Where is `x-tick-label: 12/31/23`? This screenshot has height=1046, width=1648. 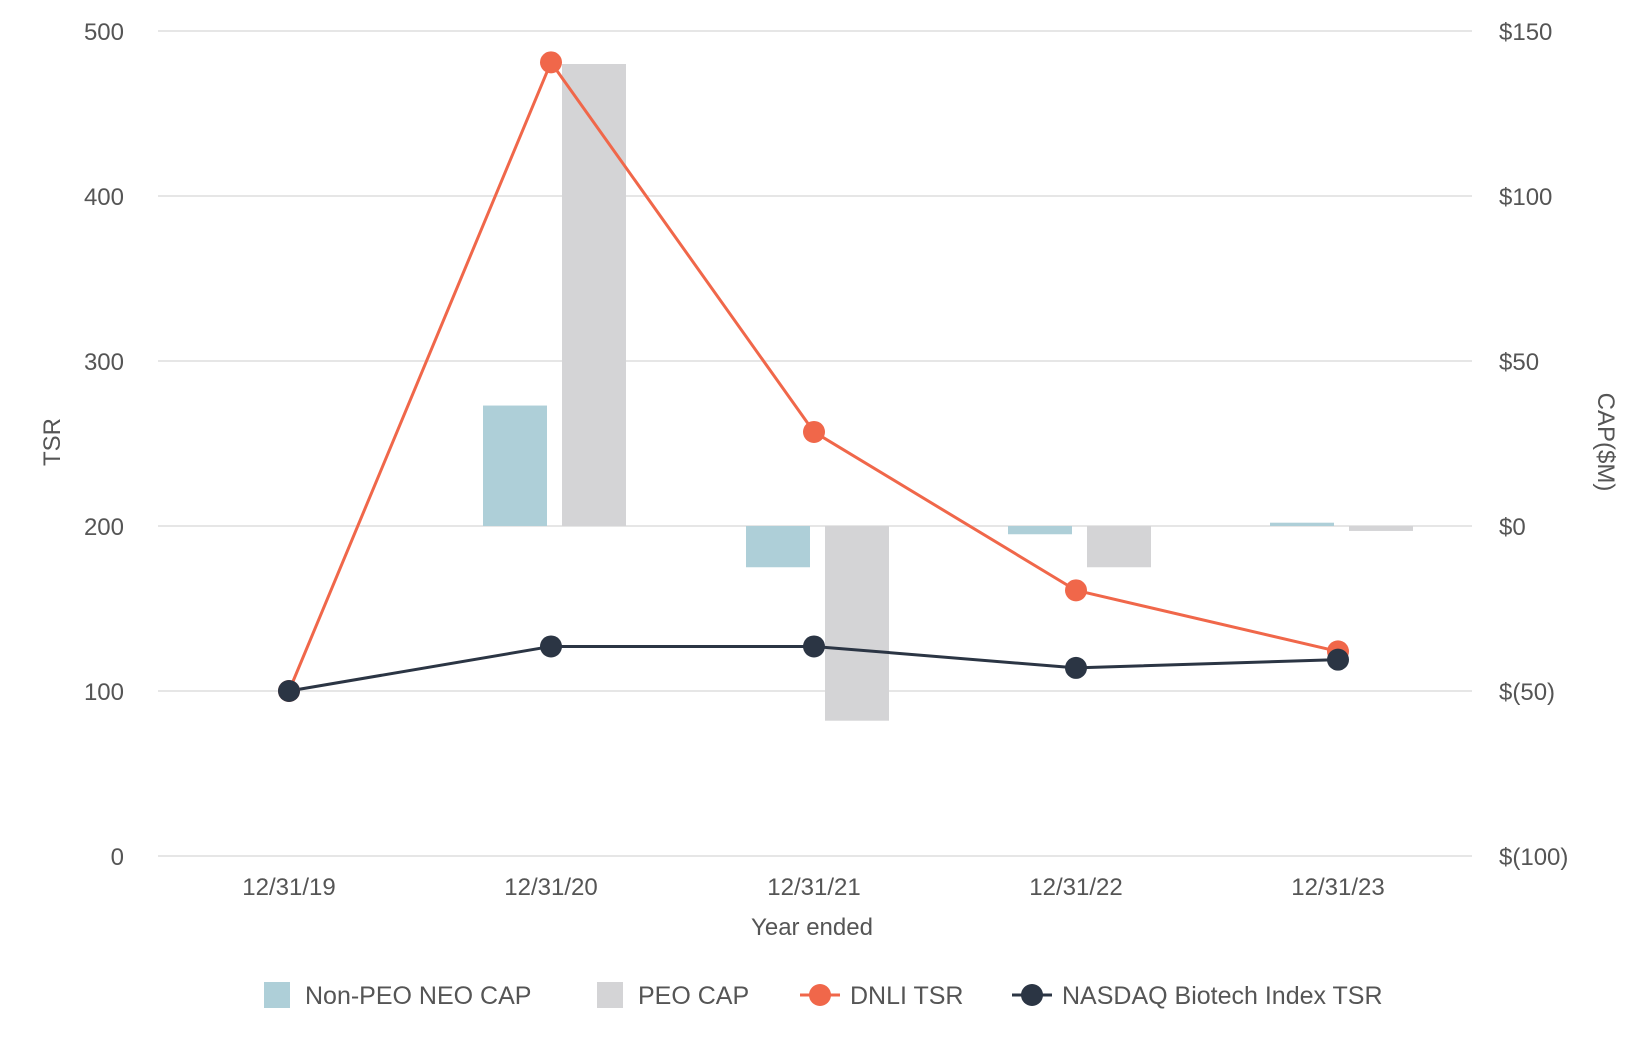 x-tick-label: 12/31/23 is located at coordinates (1337, 887).